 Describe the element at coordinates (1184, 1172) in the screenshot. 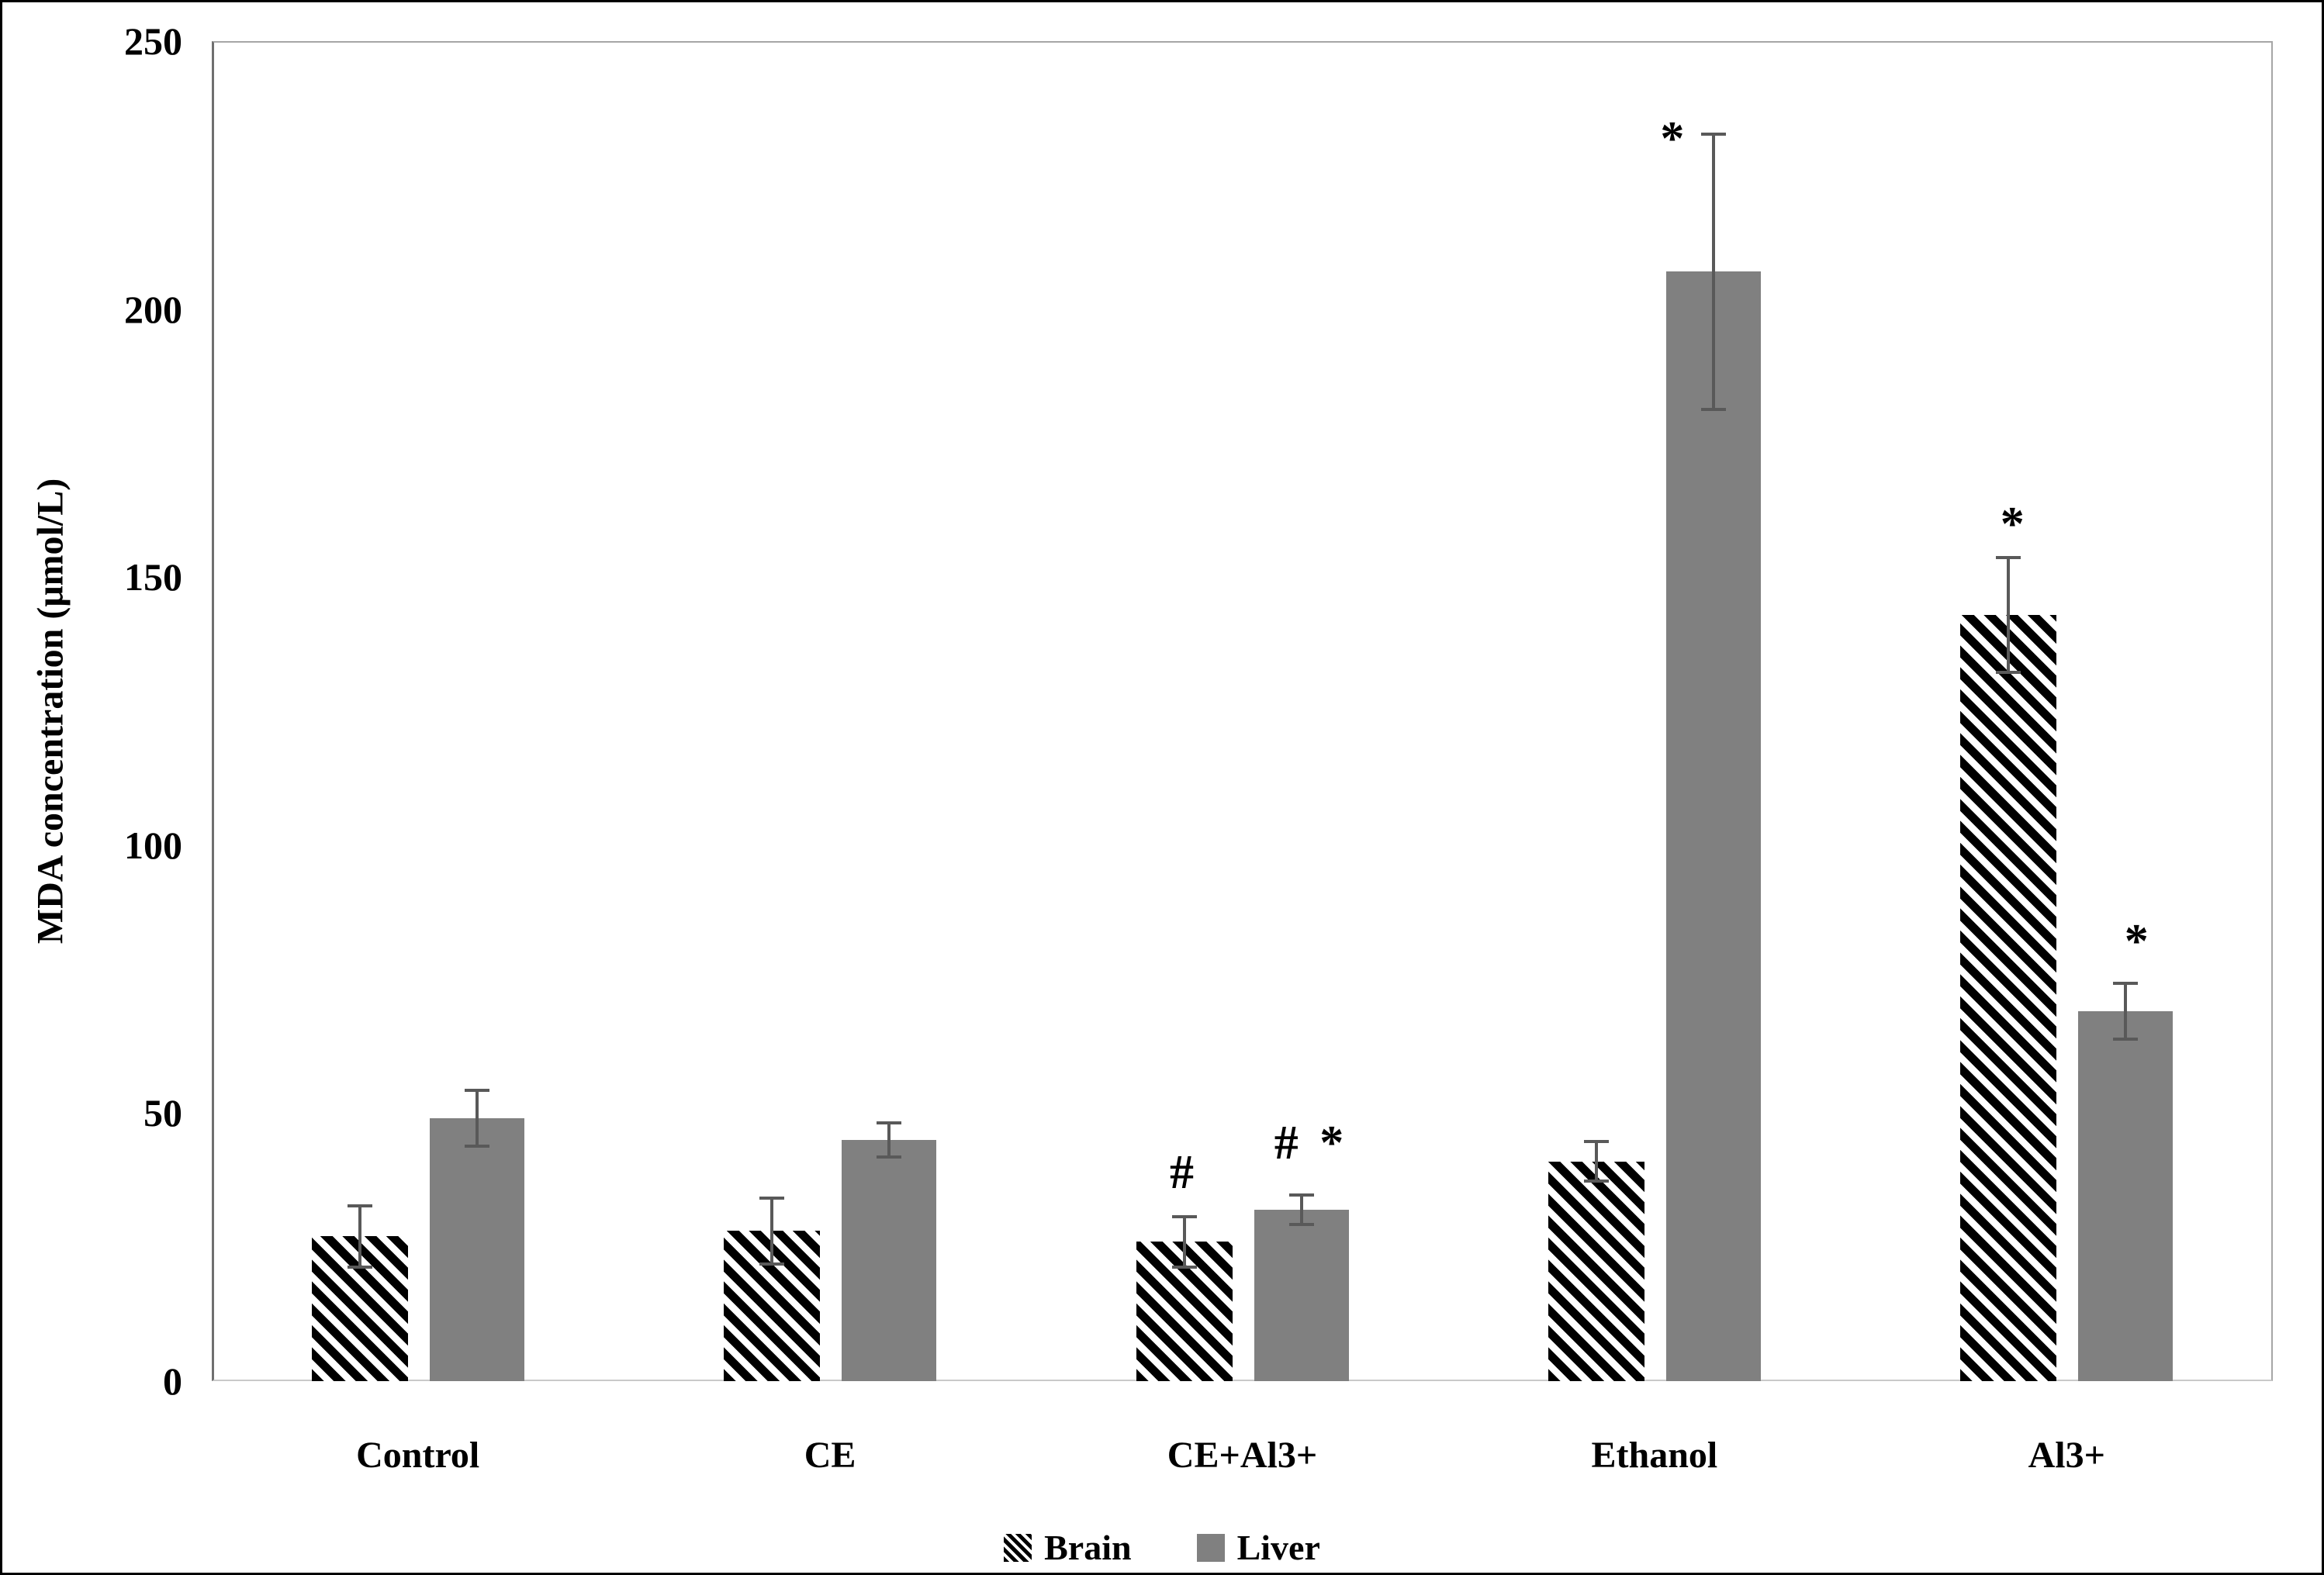

I see `significance-annotation: #` at that location.